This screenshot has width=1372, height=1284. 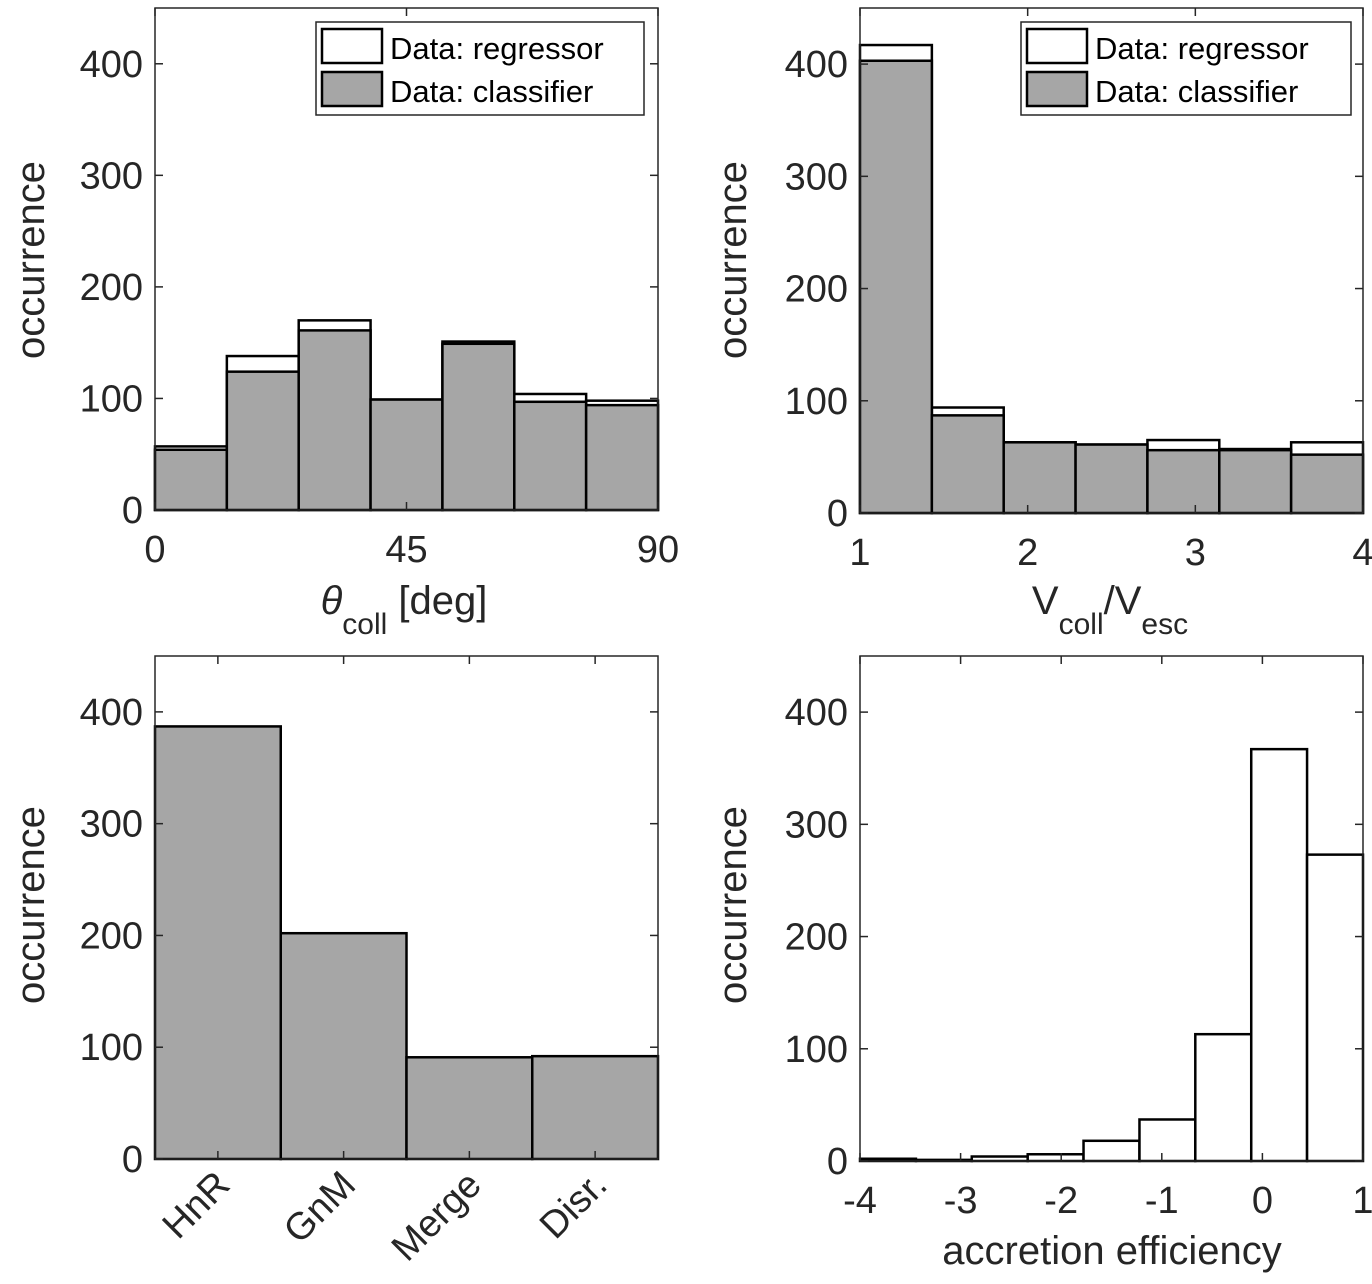 I want to click on x-tick-label: Merge, so click(x=437, y=1217).